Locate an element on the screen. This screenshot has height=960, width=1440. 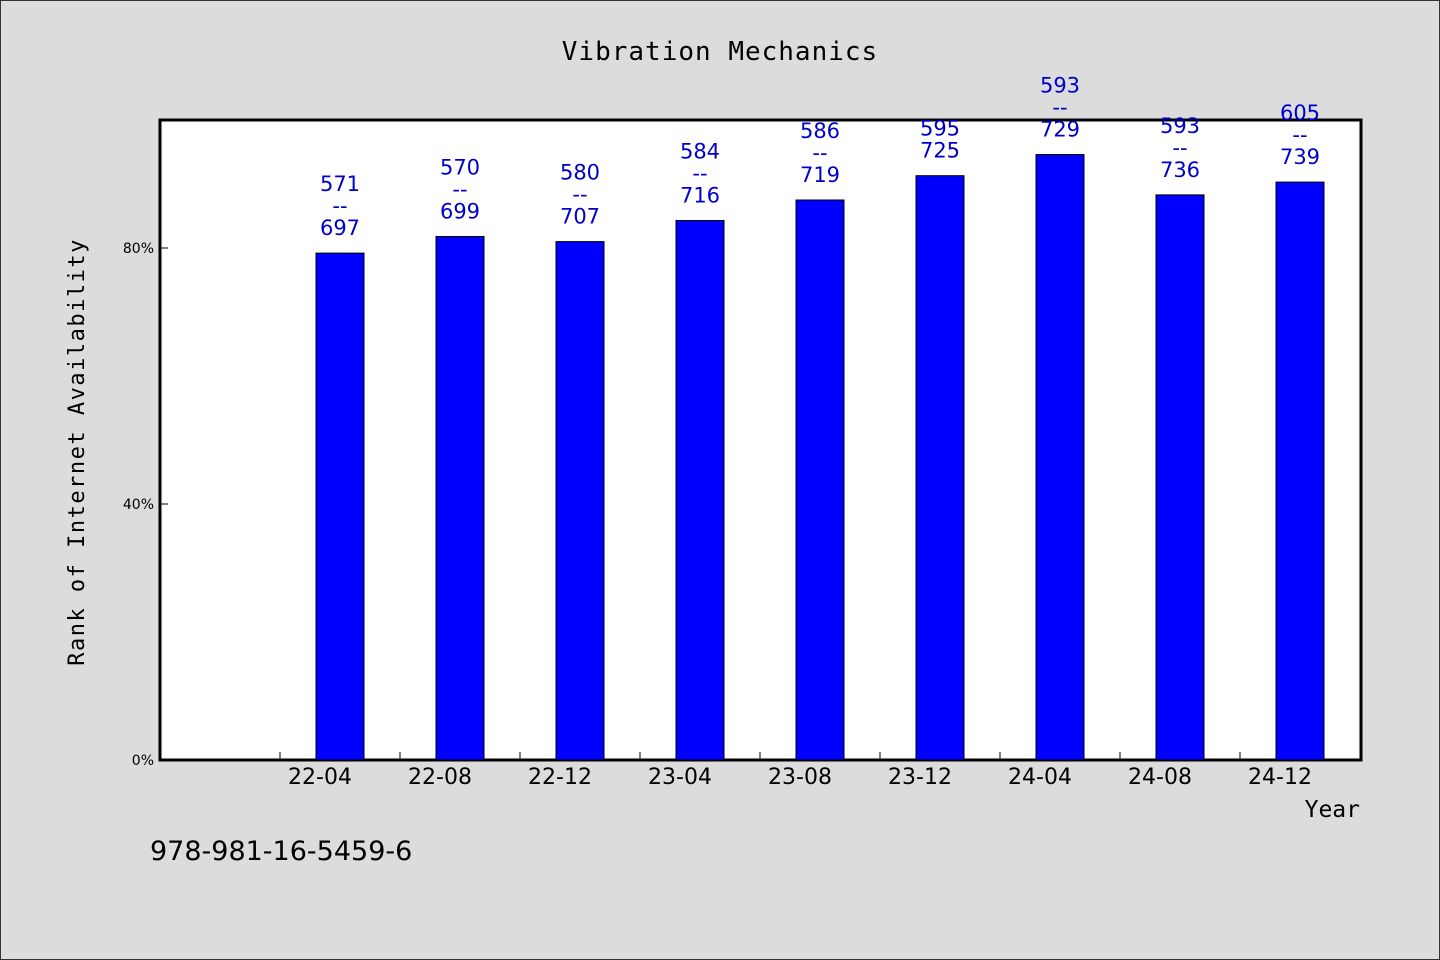
bar-data-label: 716 is located at coordinates (700, 195).